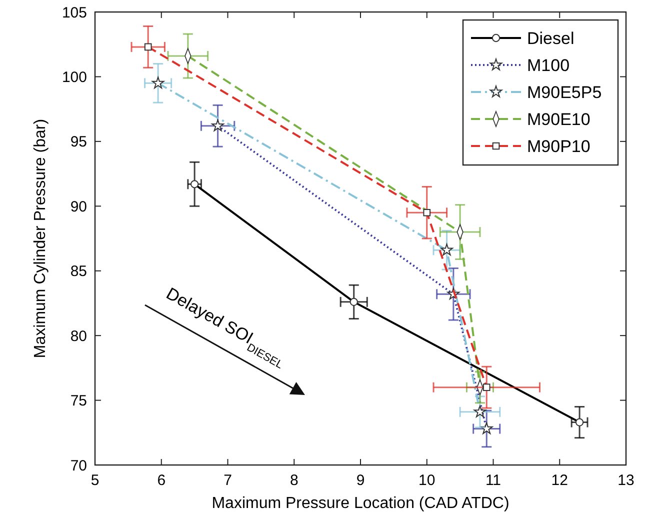 The height and width of the screenshot is (522, 671). What do you see at coordinates (294, 480) in the screenshot?
I see `x-tick-label: 8` at bounding box center [294, 480].